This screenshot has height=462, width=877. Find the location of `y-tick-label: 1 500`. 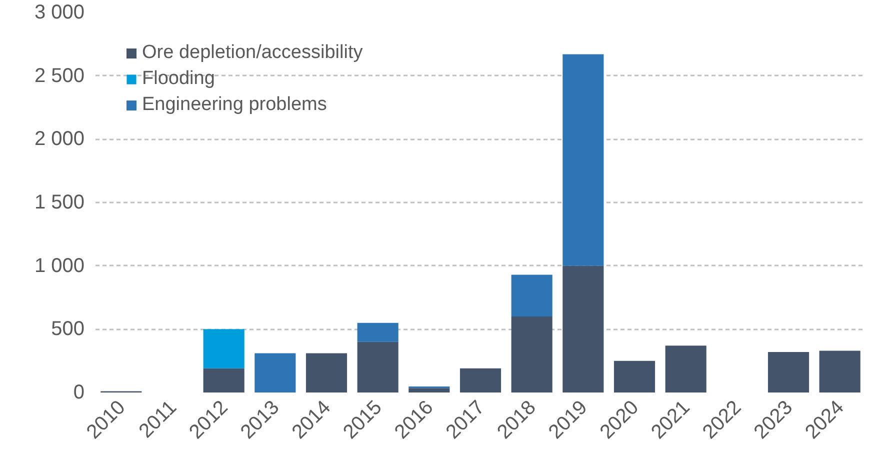

y-tick-label: 1 500 is located at coordinates (59, 203).